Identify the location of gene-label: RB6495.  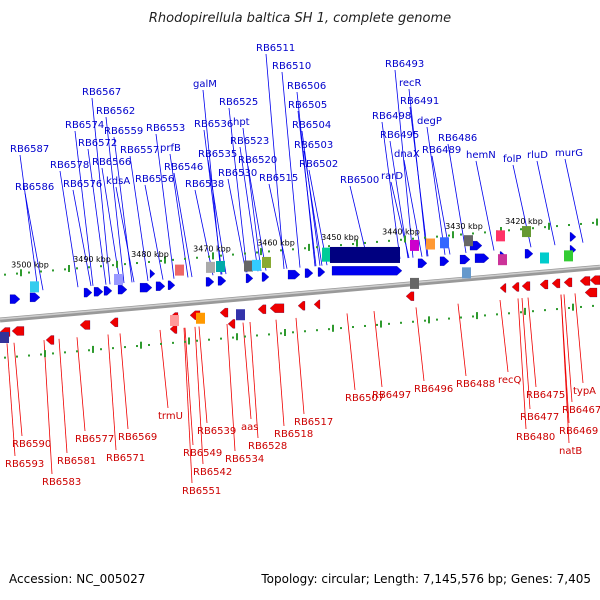
(399, 135).